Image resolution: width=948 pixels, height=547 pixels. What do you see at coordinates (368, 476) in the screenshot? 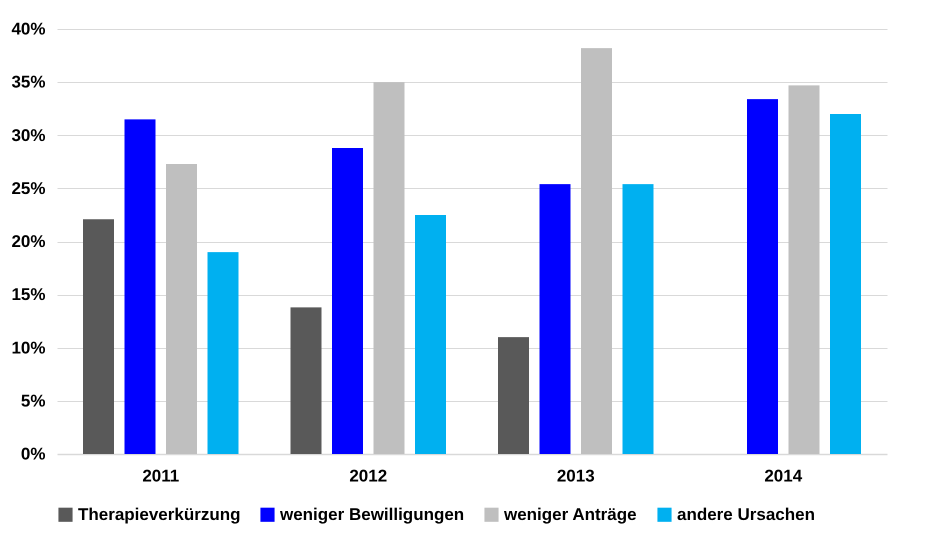
I see `x-tick-label: 2012` at bounding box center [368, 476].